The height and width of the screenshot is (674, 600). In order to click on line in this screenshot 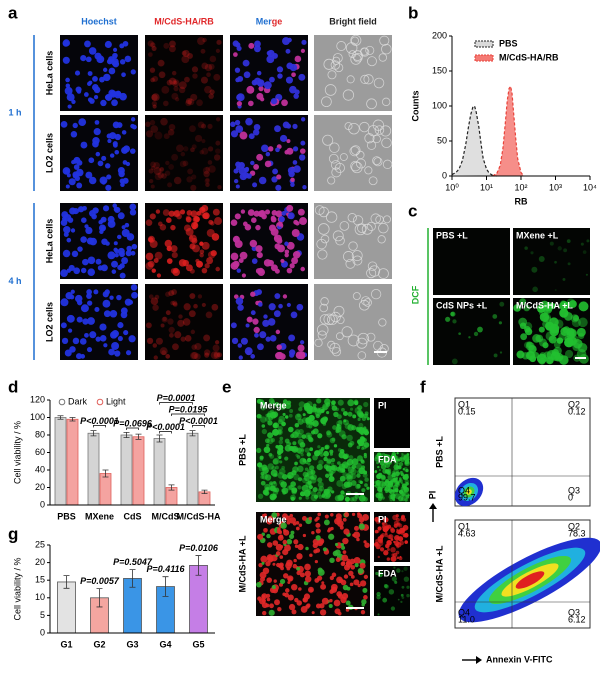, I will do `click(474, 140)`.